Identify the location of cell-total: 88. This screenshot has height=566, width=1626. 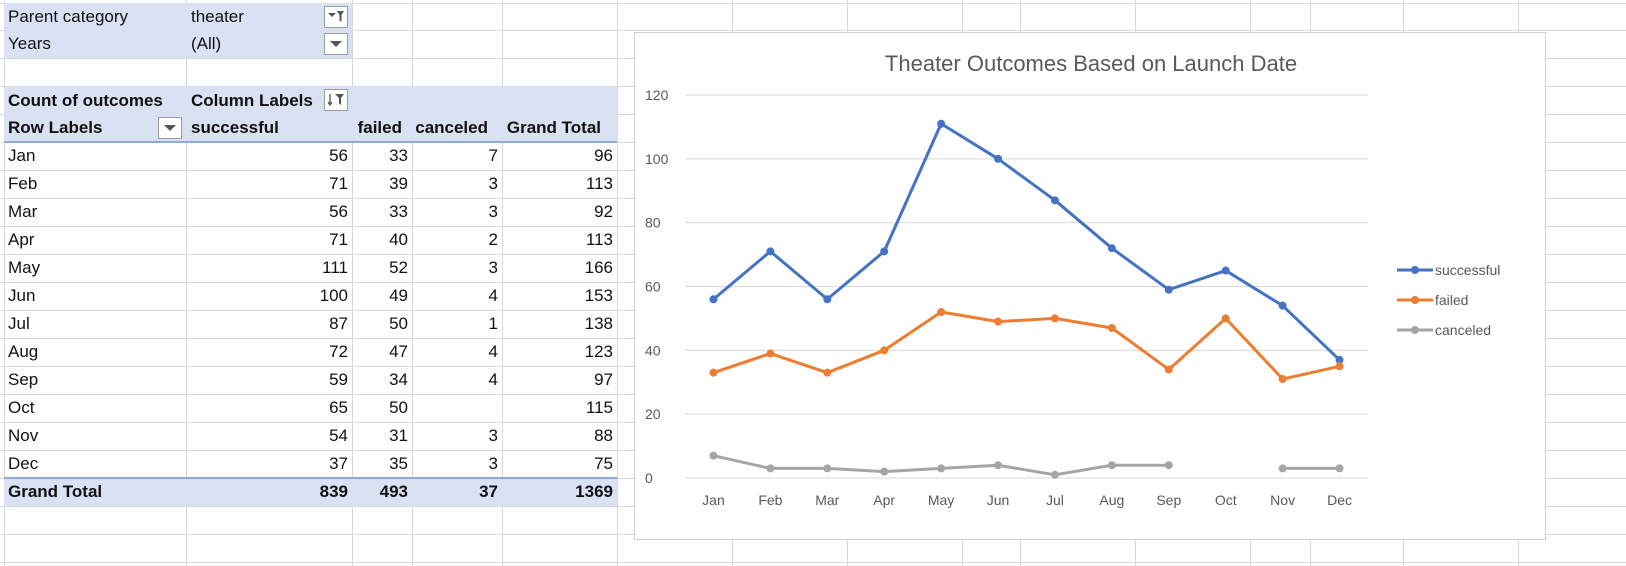
(603, 435).